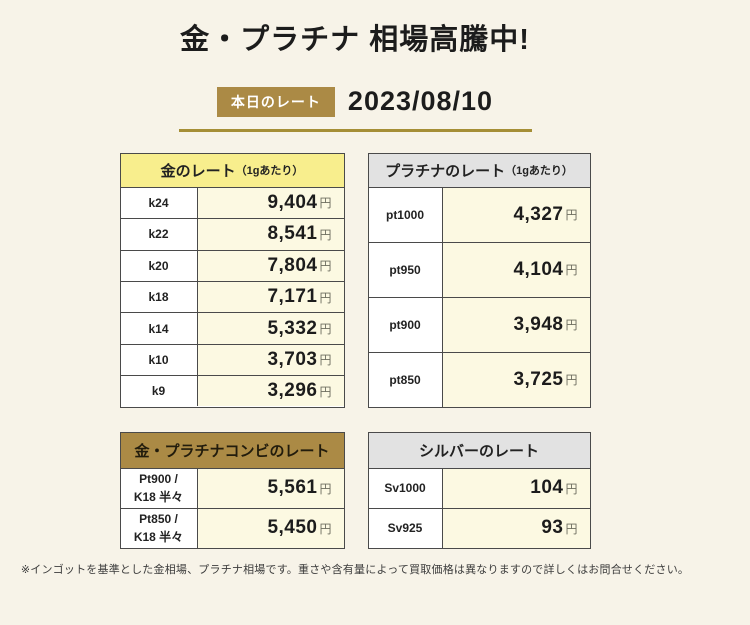  I want to click on table-row: pt1000 4,327 円, so click(479, 214).